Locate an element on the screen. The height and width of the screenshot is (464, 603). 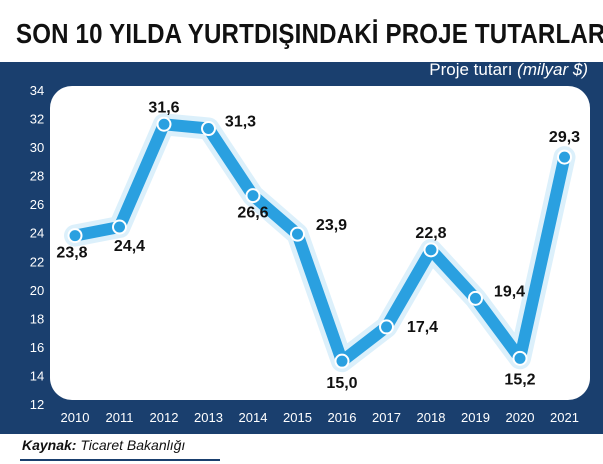
y-tick-label: 14 is located at coordinates (37, 375).